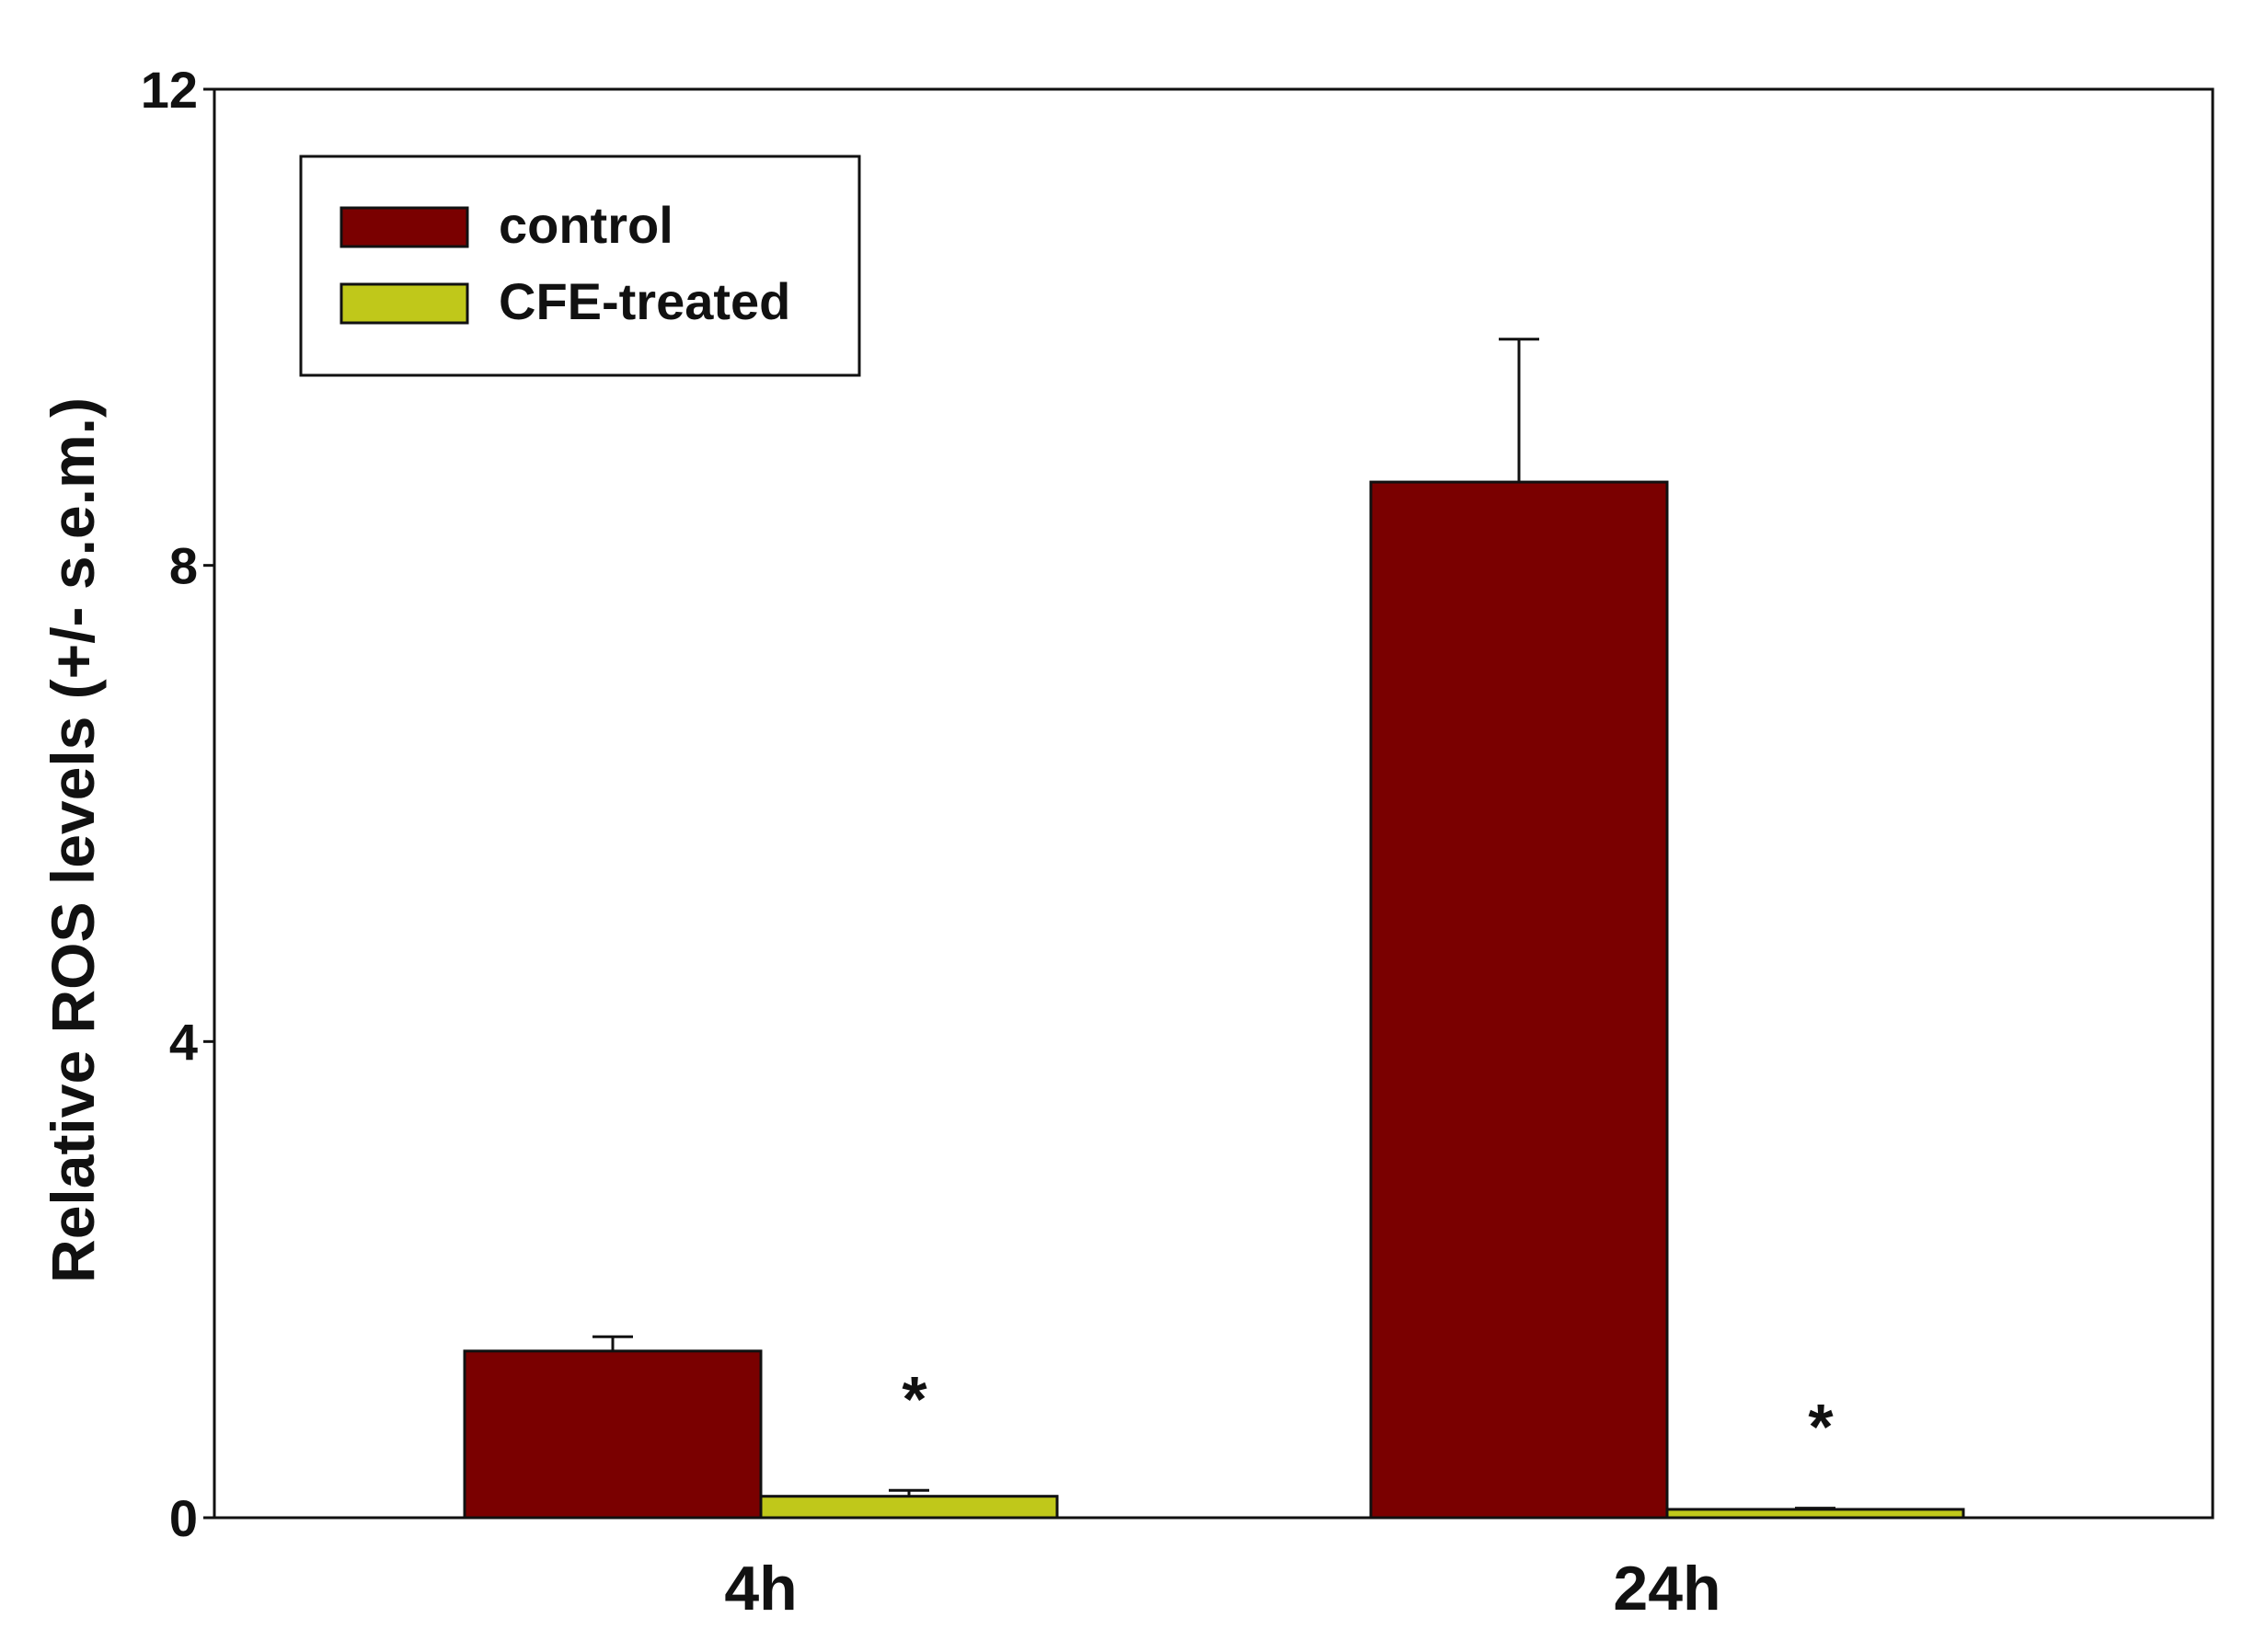  I want to click on bar-control-4h, so click(613, 1434).